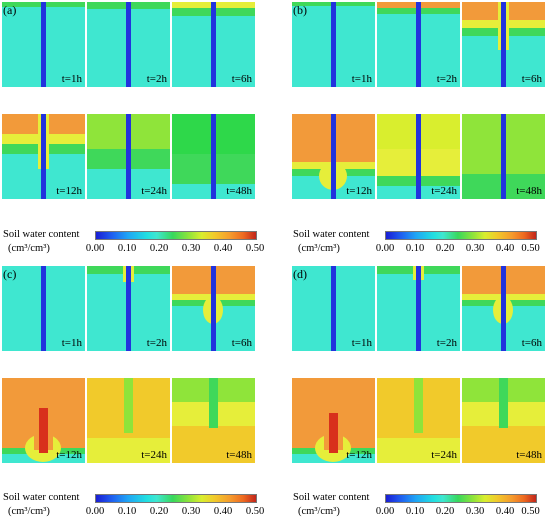  I want to click on cell-a-4: t=12h, so click(43, 156).